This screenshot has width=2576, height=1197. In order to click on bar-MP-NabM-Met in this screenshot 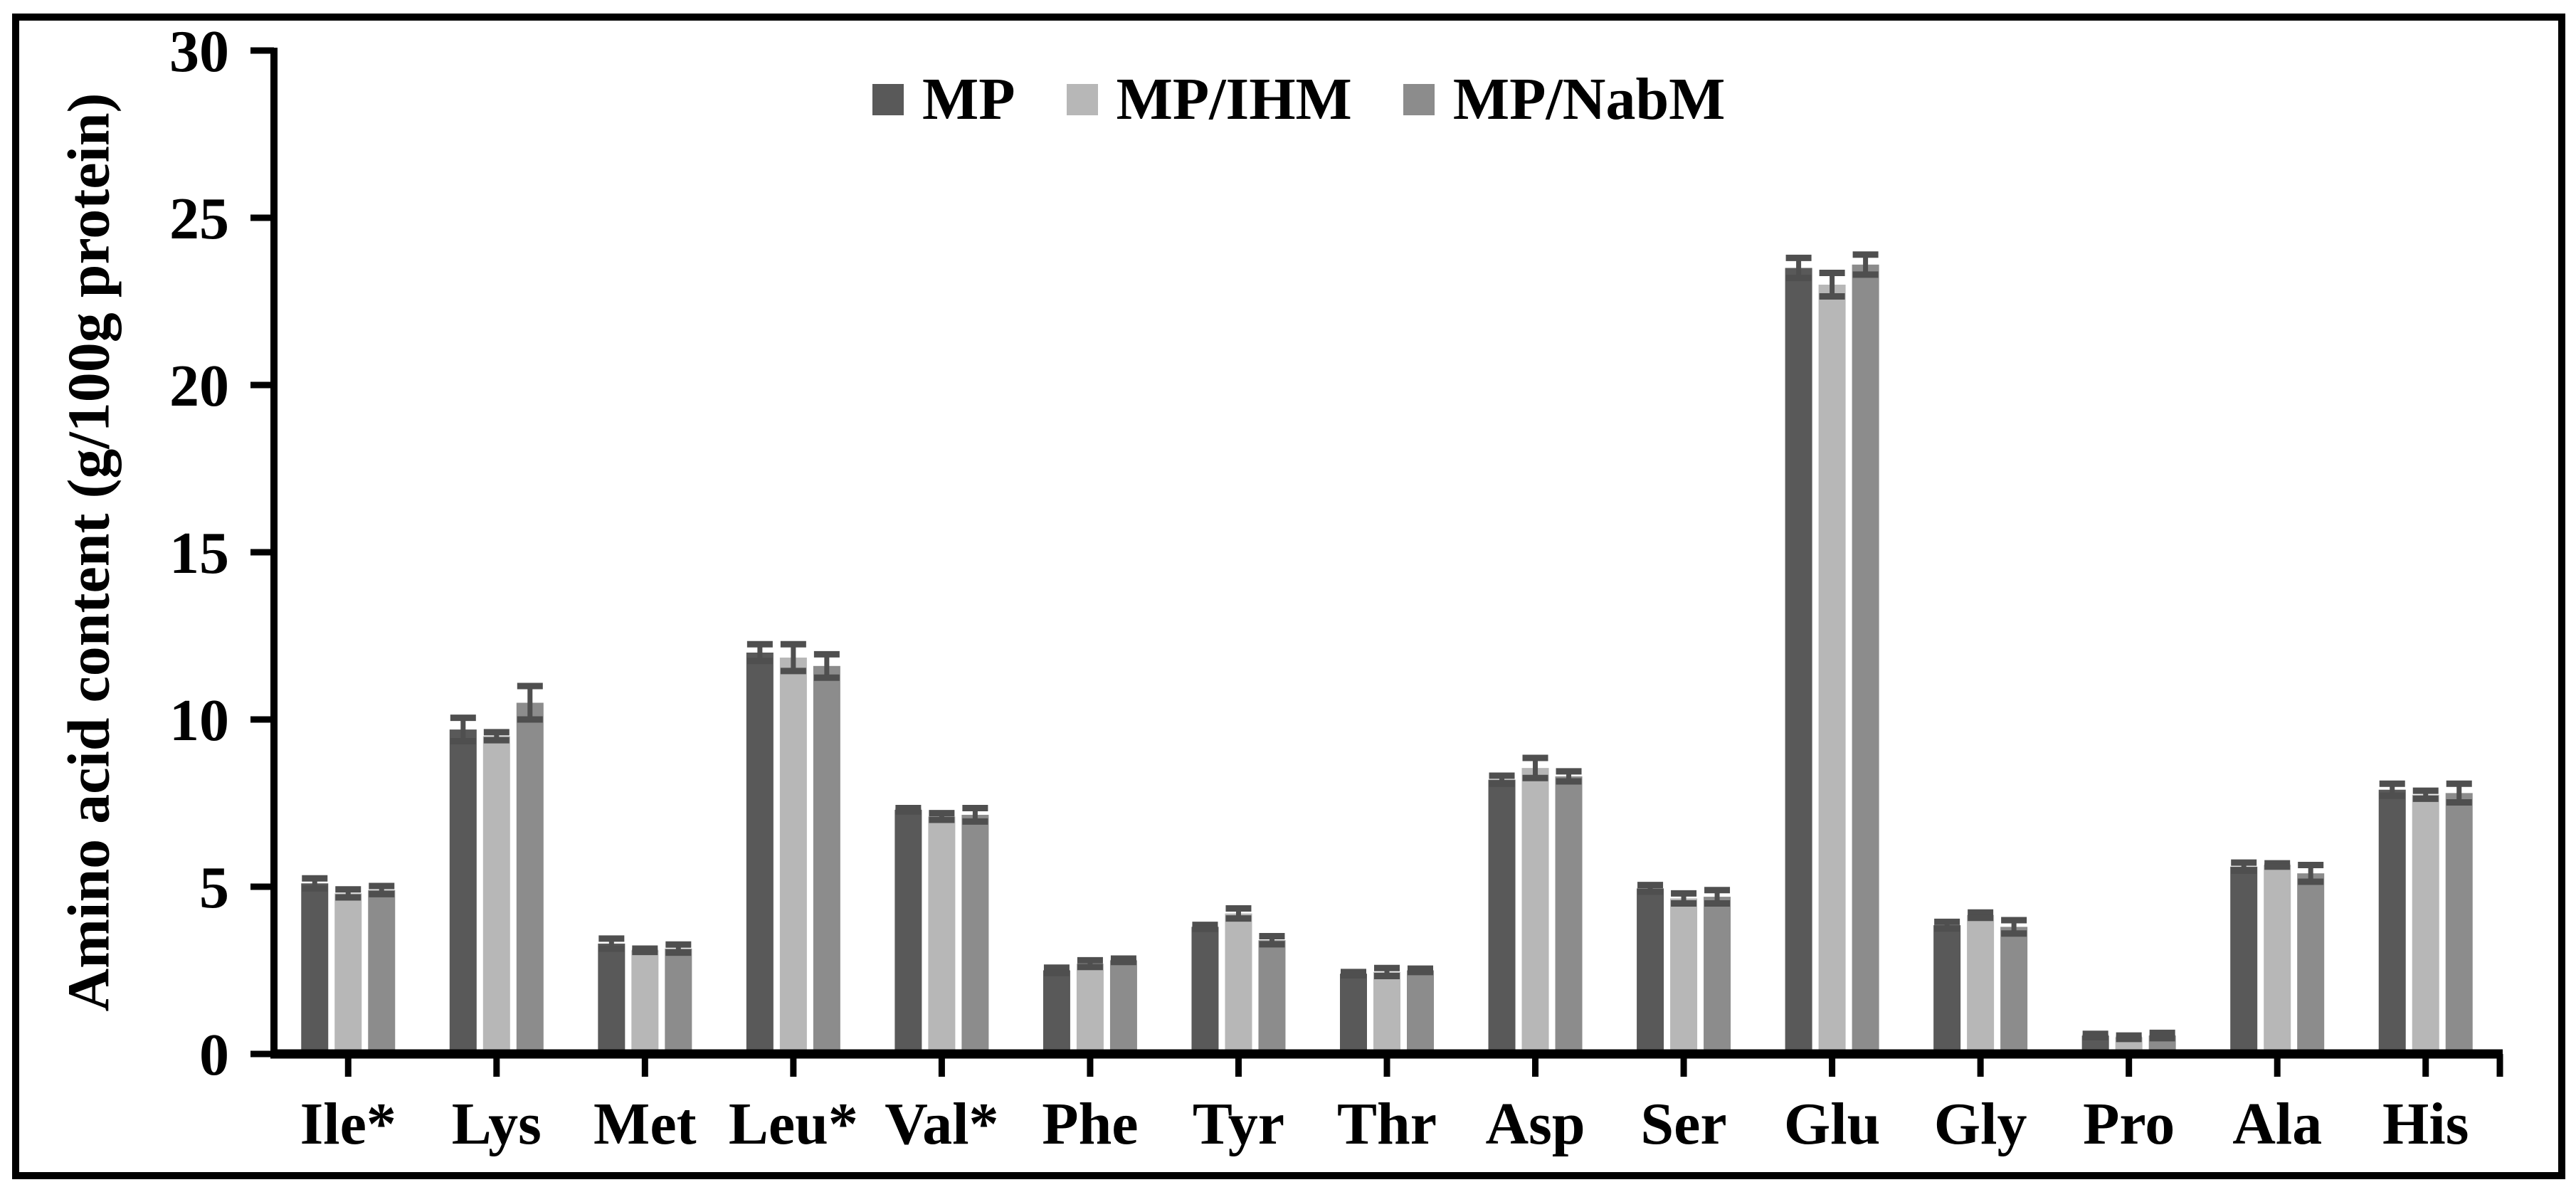, I will do `click(678, 1003)`.